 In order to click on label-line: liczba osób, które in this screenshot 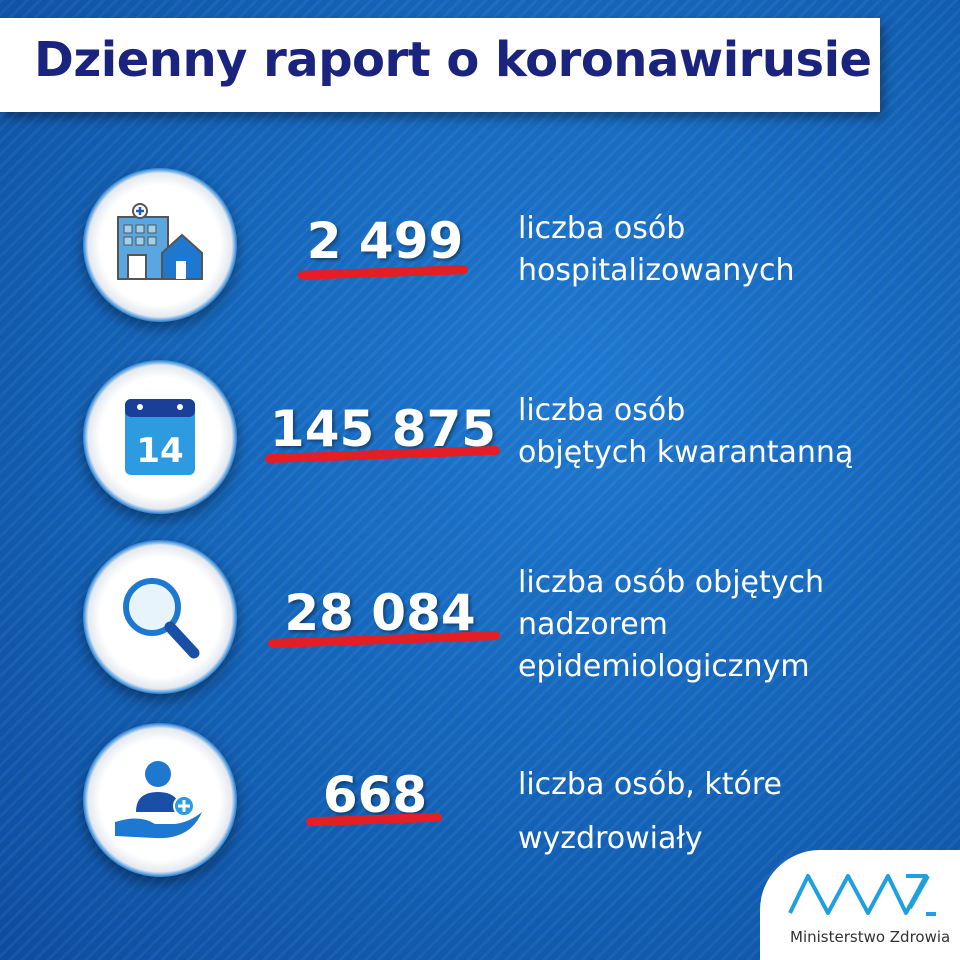, I will do `click(650, 784)`.